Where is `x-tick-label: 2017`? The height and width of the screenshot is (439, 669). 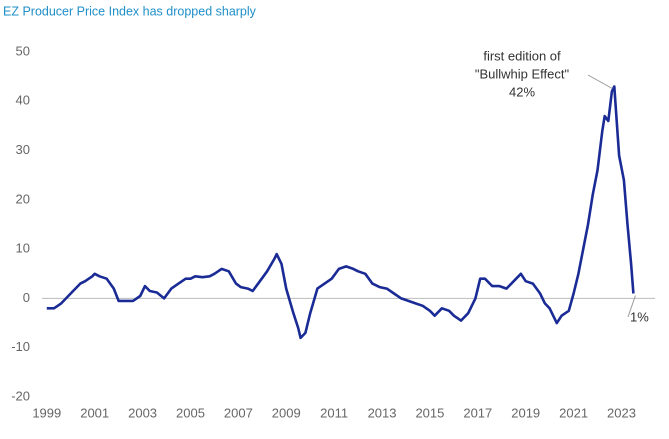
x-tick-label: 2017 is located at coordinates (477, 412).